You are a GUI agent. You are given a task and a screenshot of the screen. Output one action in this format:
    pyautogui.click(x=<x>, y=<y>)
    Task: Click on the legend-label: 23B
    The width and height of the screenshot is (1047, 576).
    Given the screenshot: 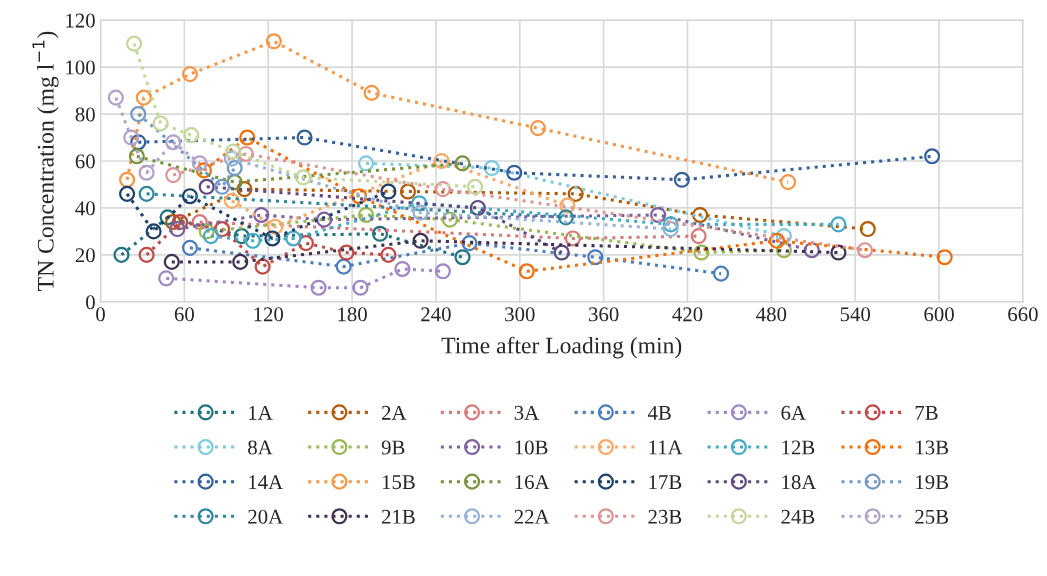 What is the action you would take?
    pyautogui.click(x=665, y=516)
    